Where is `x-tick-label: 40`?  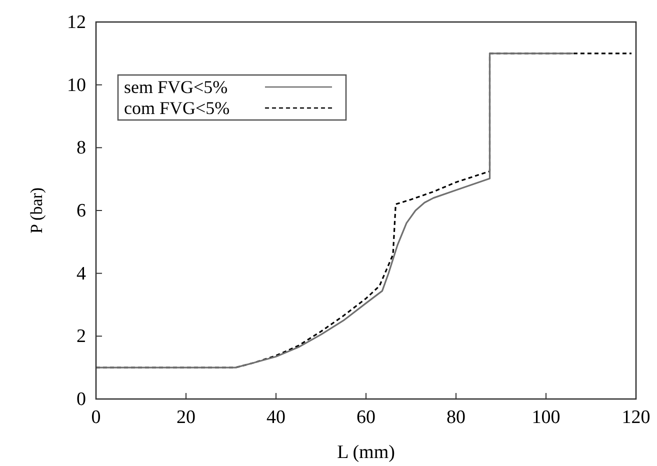 x-tick-label: 40 is located at coordinates (276, 417).